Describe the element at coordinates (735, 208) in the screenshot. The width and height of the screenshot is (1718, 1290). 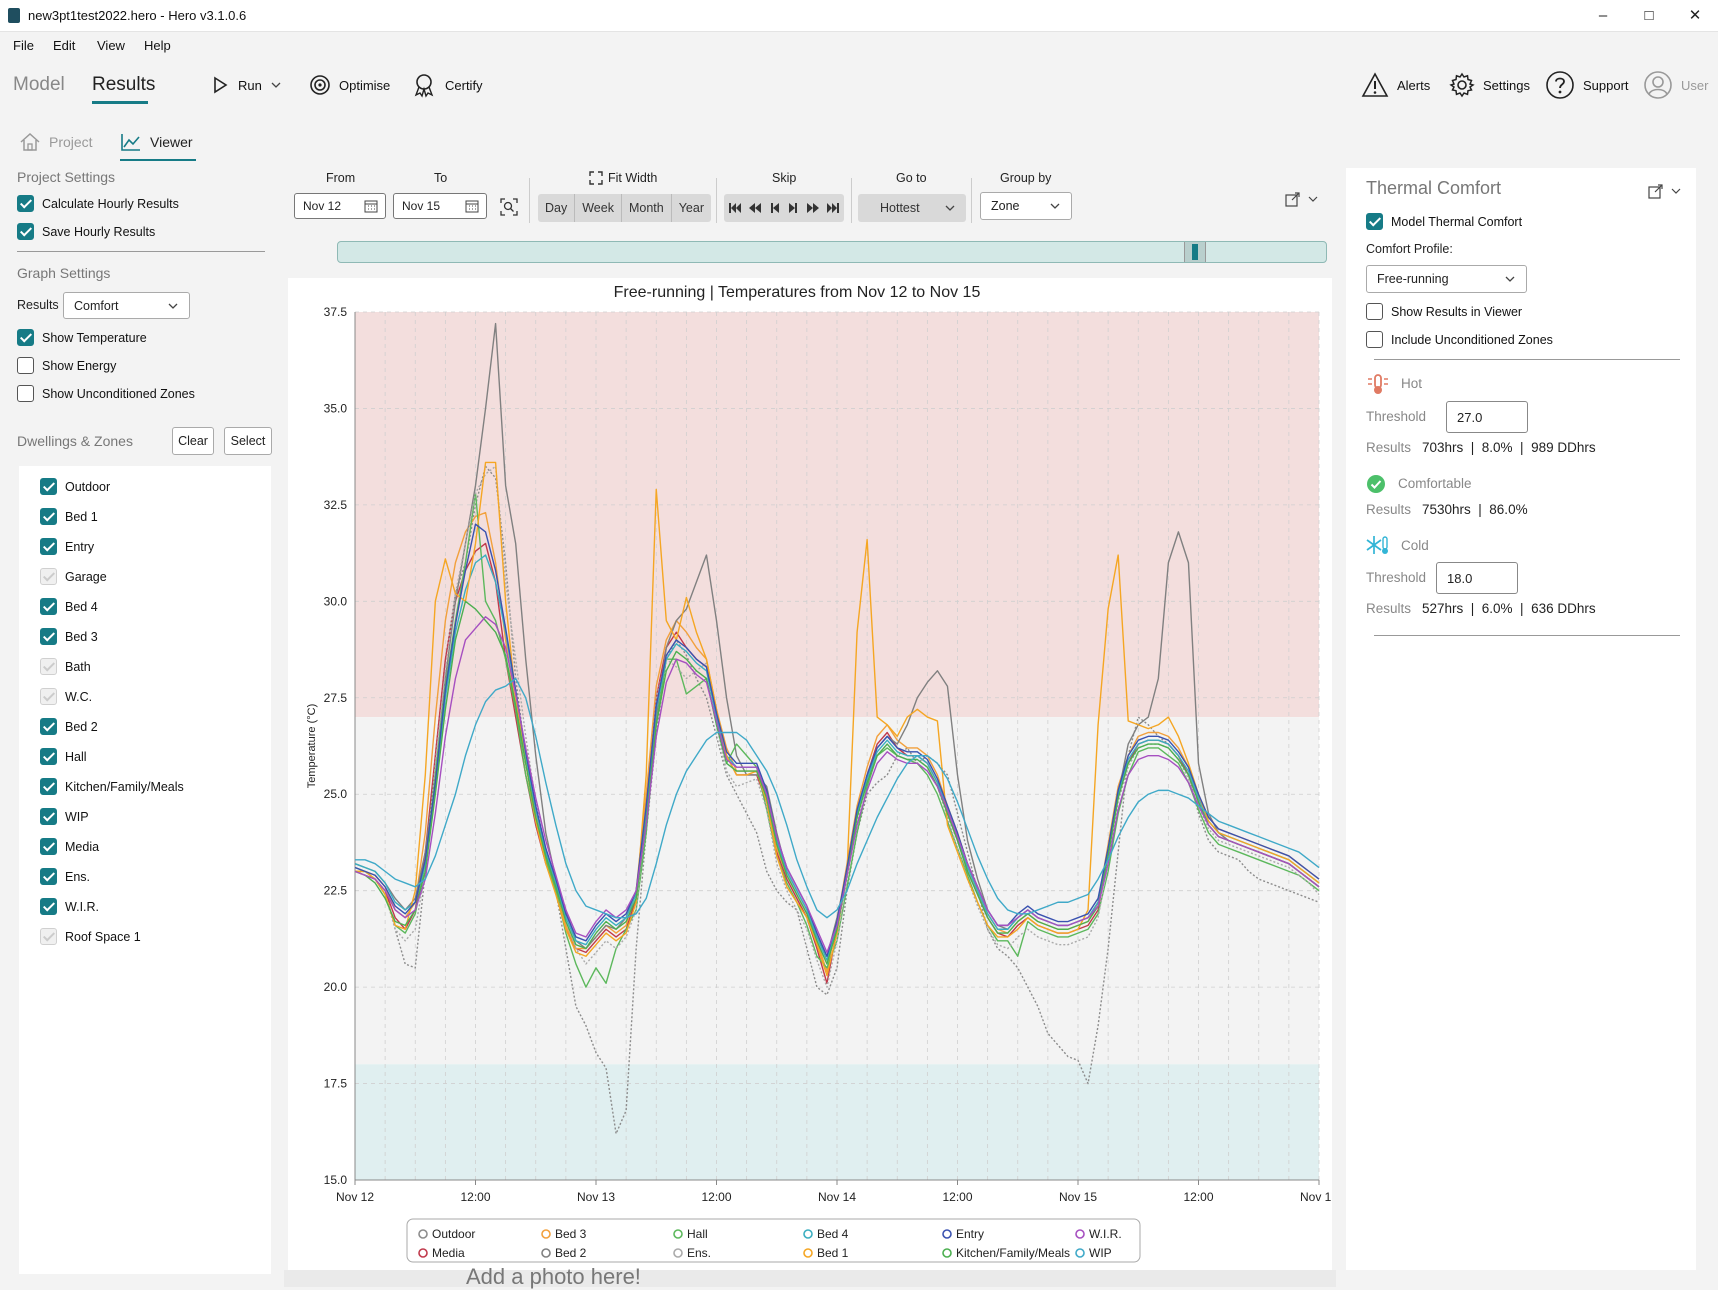
I see `skip-first-icon` at that location.